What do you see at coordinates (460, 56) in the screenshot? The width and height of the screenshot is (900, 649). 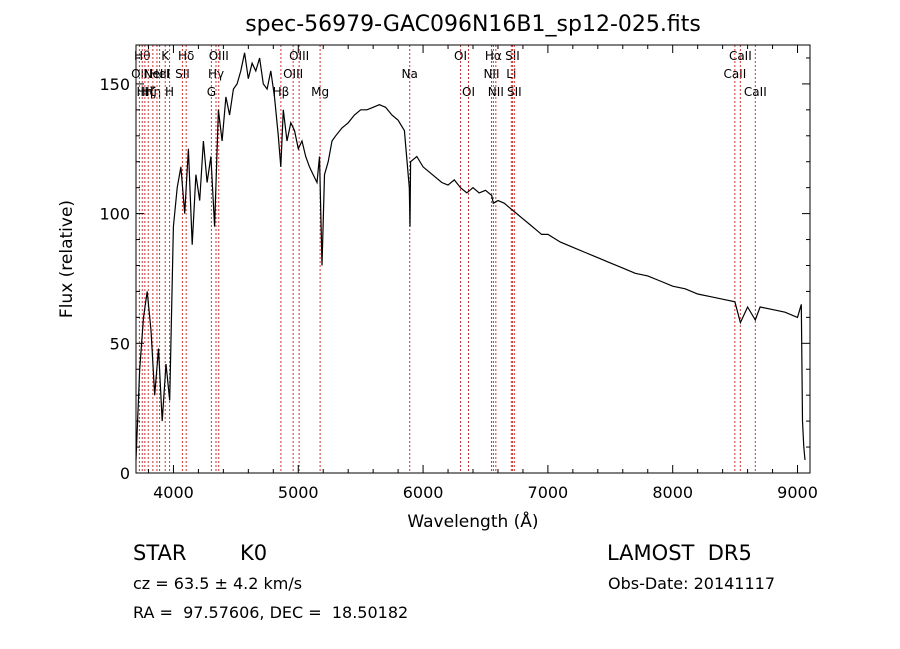 I see `line-label-19: OI` at bounding box center [460, 56].